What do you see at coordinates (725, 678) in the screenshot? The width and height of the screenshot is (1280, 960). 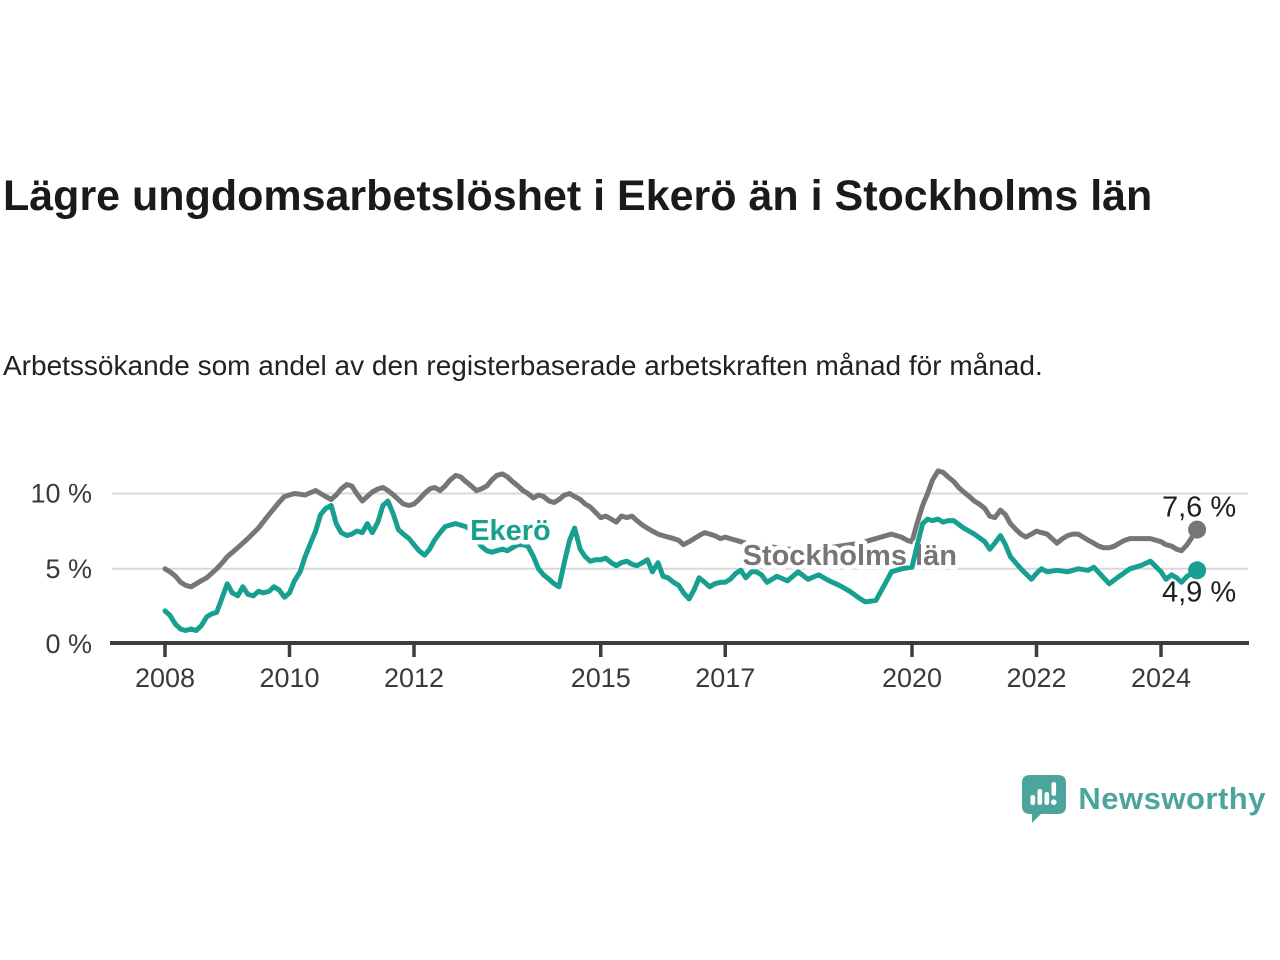 I see `x-axis-tick-label: 2017` at bounding box center [725, 678].